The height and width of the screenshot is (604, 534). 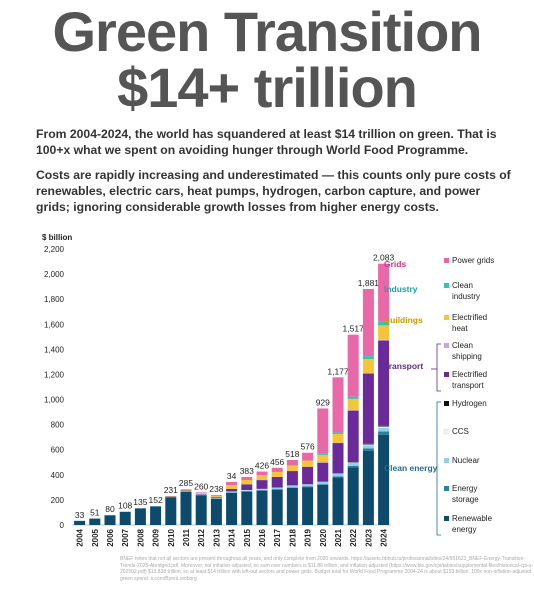 I want to click on y-tick-label: 1,400, so click(x=54, y=349).